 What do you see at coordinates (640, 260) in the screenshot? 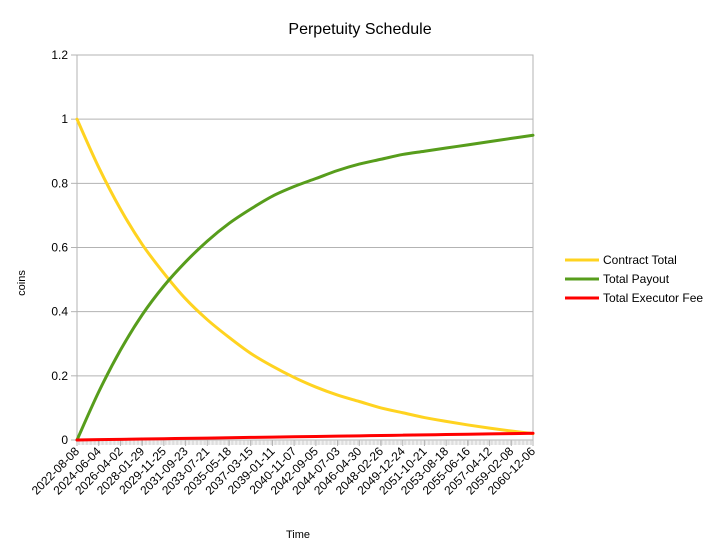
I see `legend-label-contract-total: Contract Total` at bounding box center [640, 260].